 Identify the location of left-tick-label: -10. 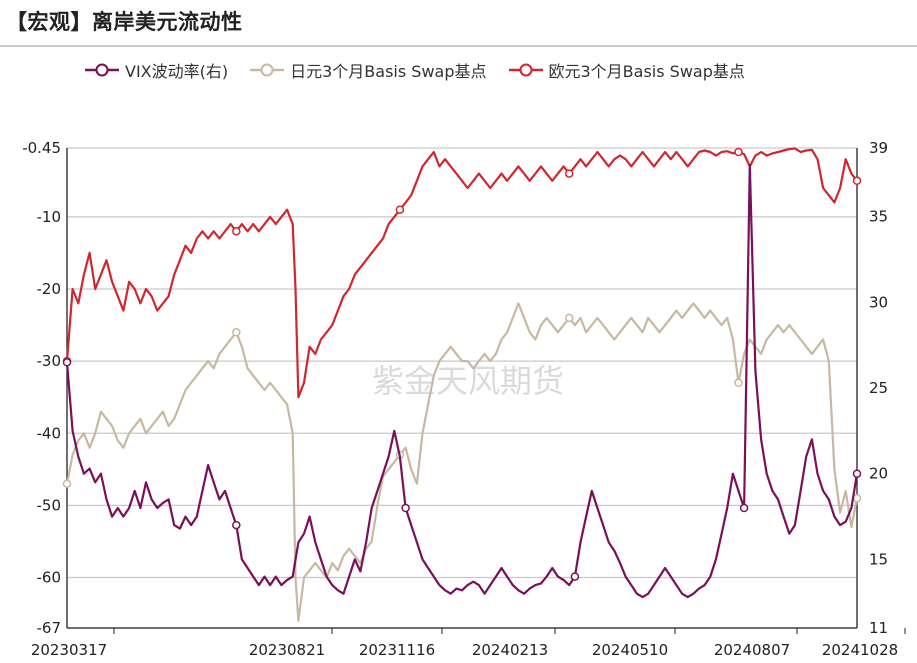
(49, 217).